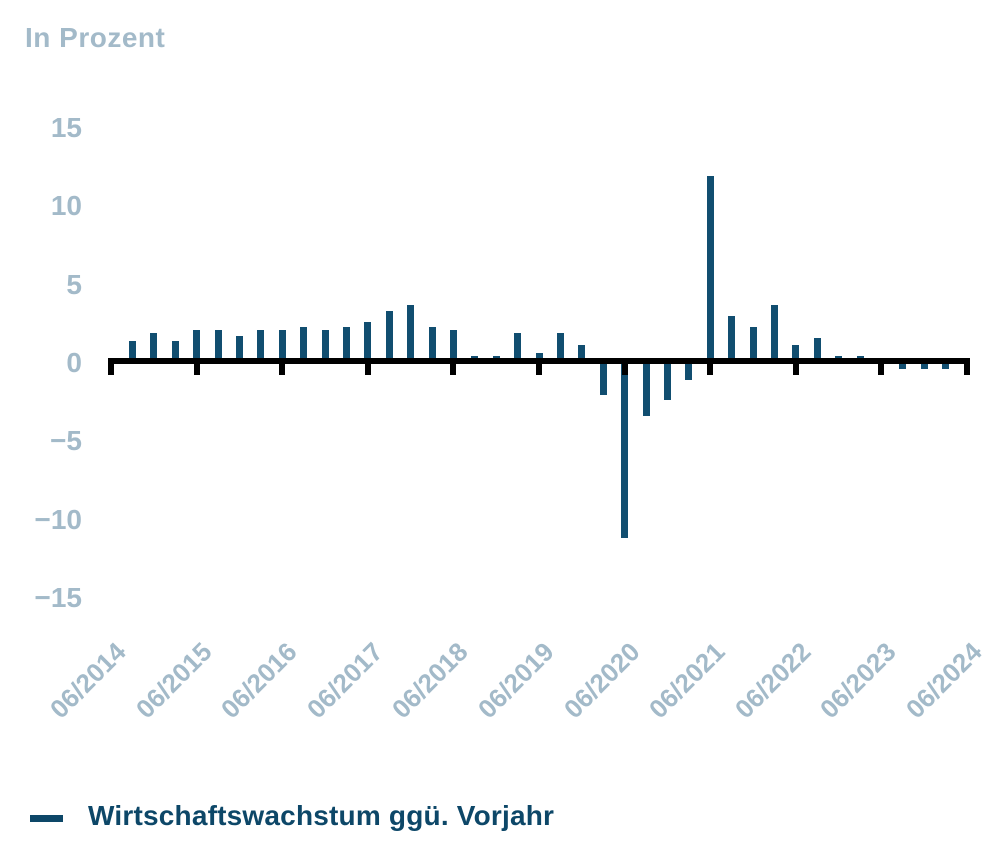  What do you see at coordinates (321, 815) in the screenshot?
I see `legend-label: Wirtschaftswachstum ggü. Vorjahr` at bounding box center [321, 815].